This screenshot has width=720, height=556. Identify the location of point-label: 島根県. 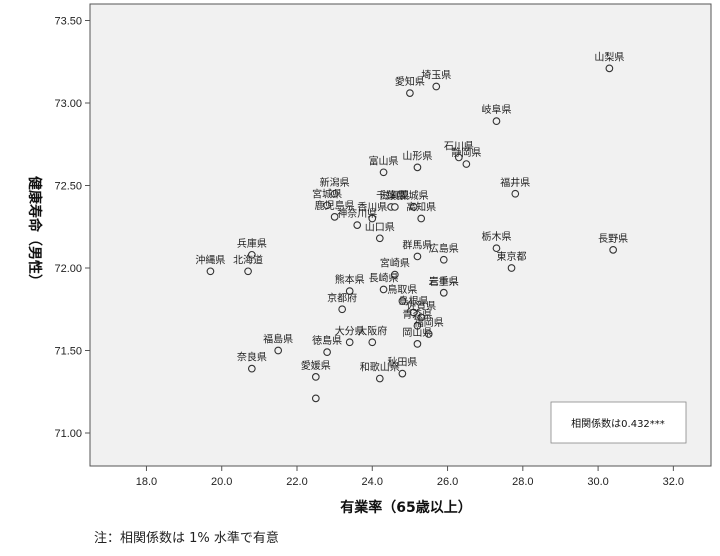
(414, 301).